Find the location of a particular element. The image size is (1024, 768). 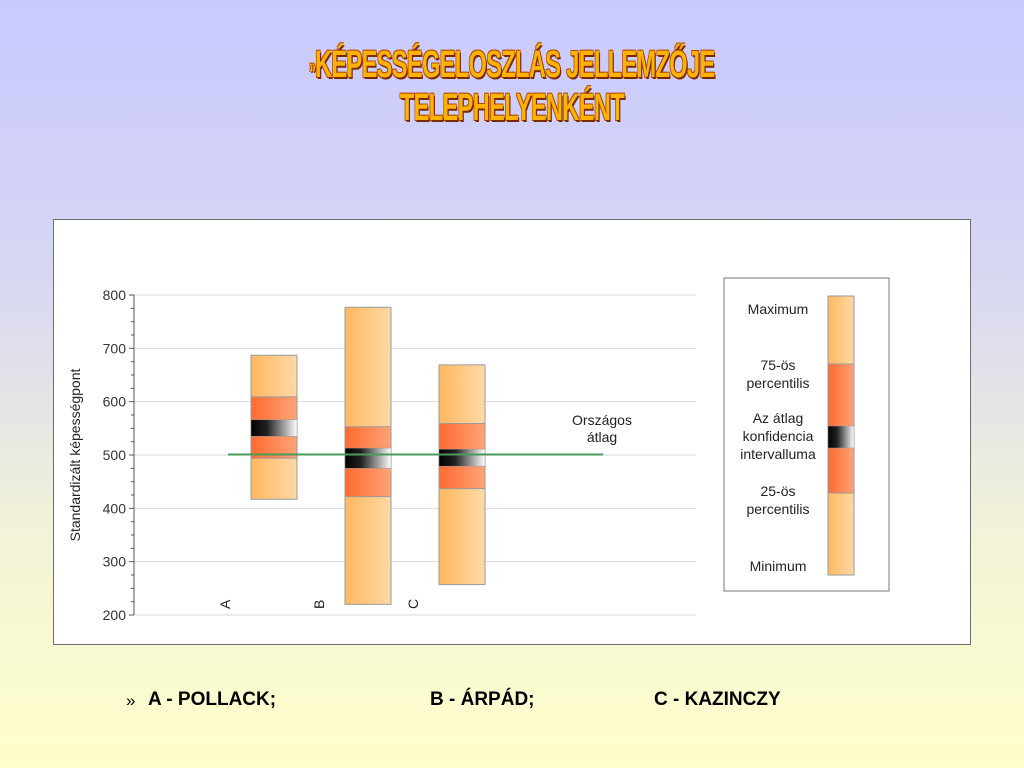

footer-site-a: A - POLLACK; is located at coordinates (212, 699).